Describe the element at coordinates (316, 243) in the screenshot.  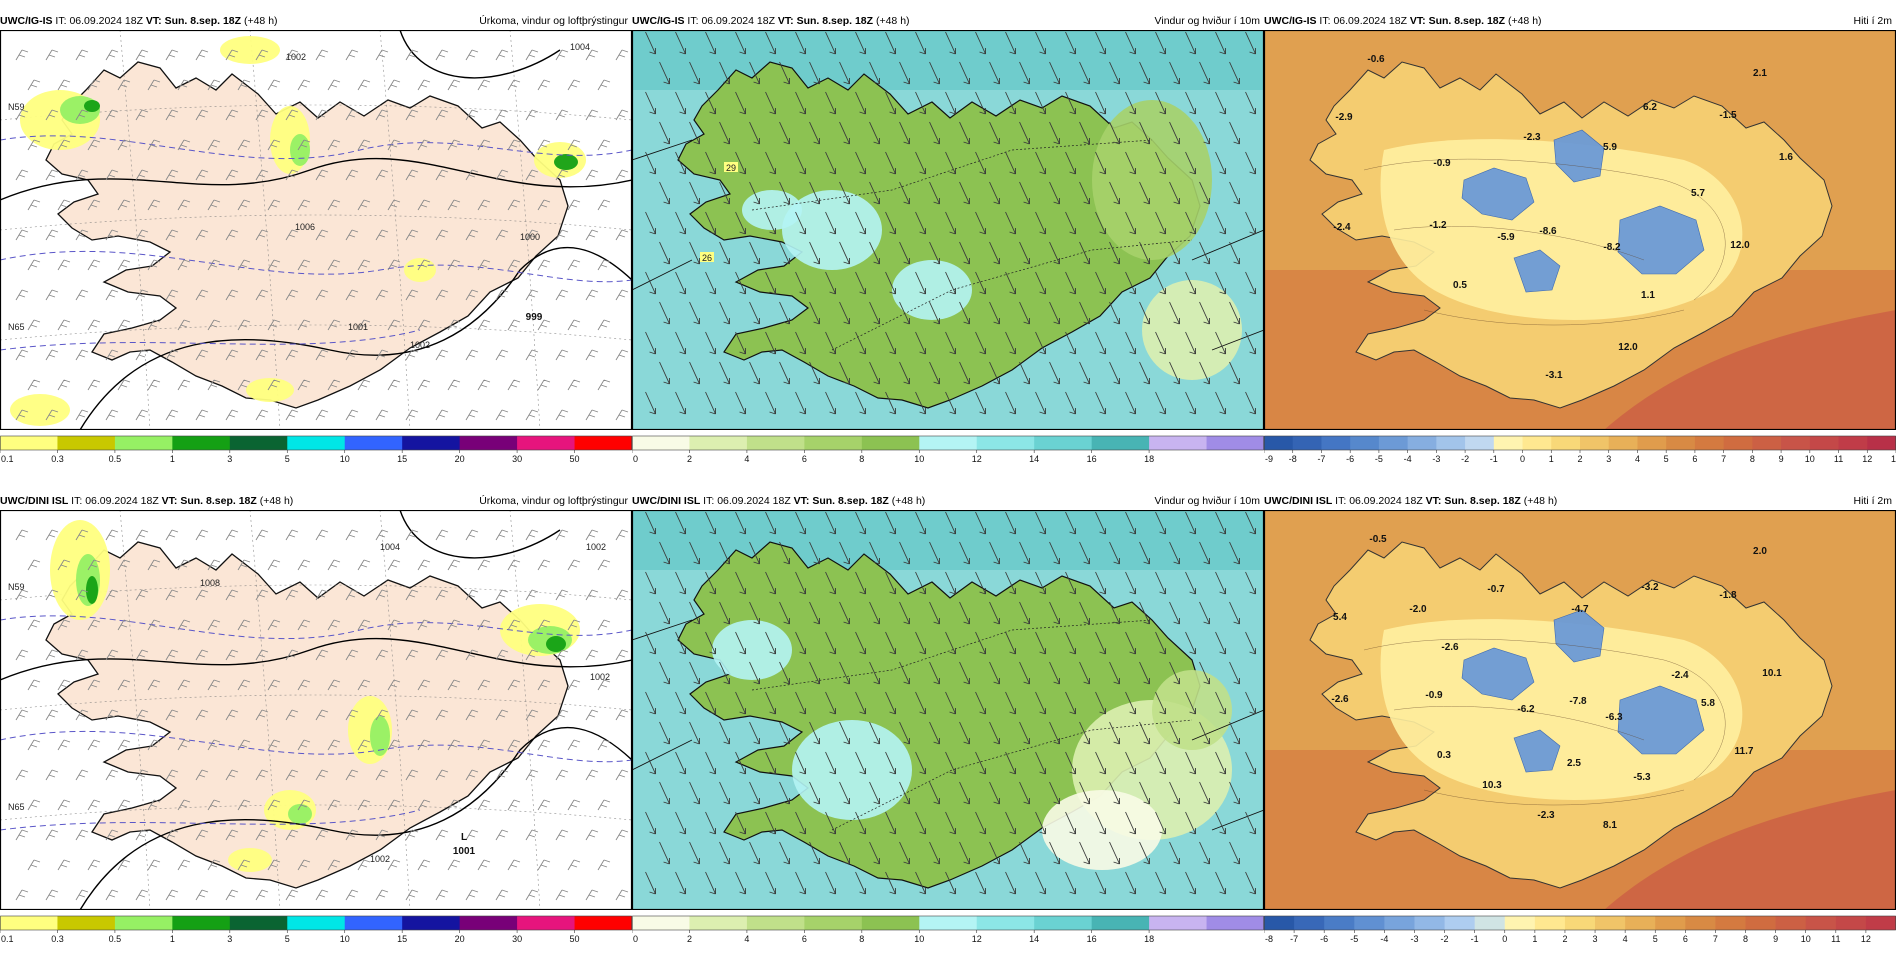
I see `temperature-isolines` at that location.